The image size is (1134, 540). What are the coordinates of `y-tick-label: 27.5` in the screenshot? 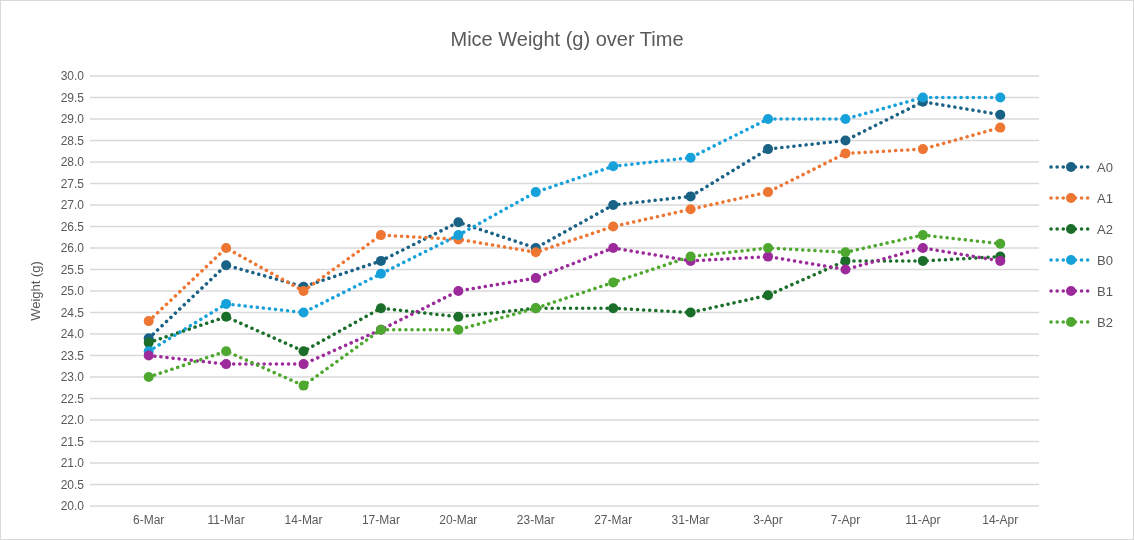 It's located at (72, 183).